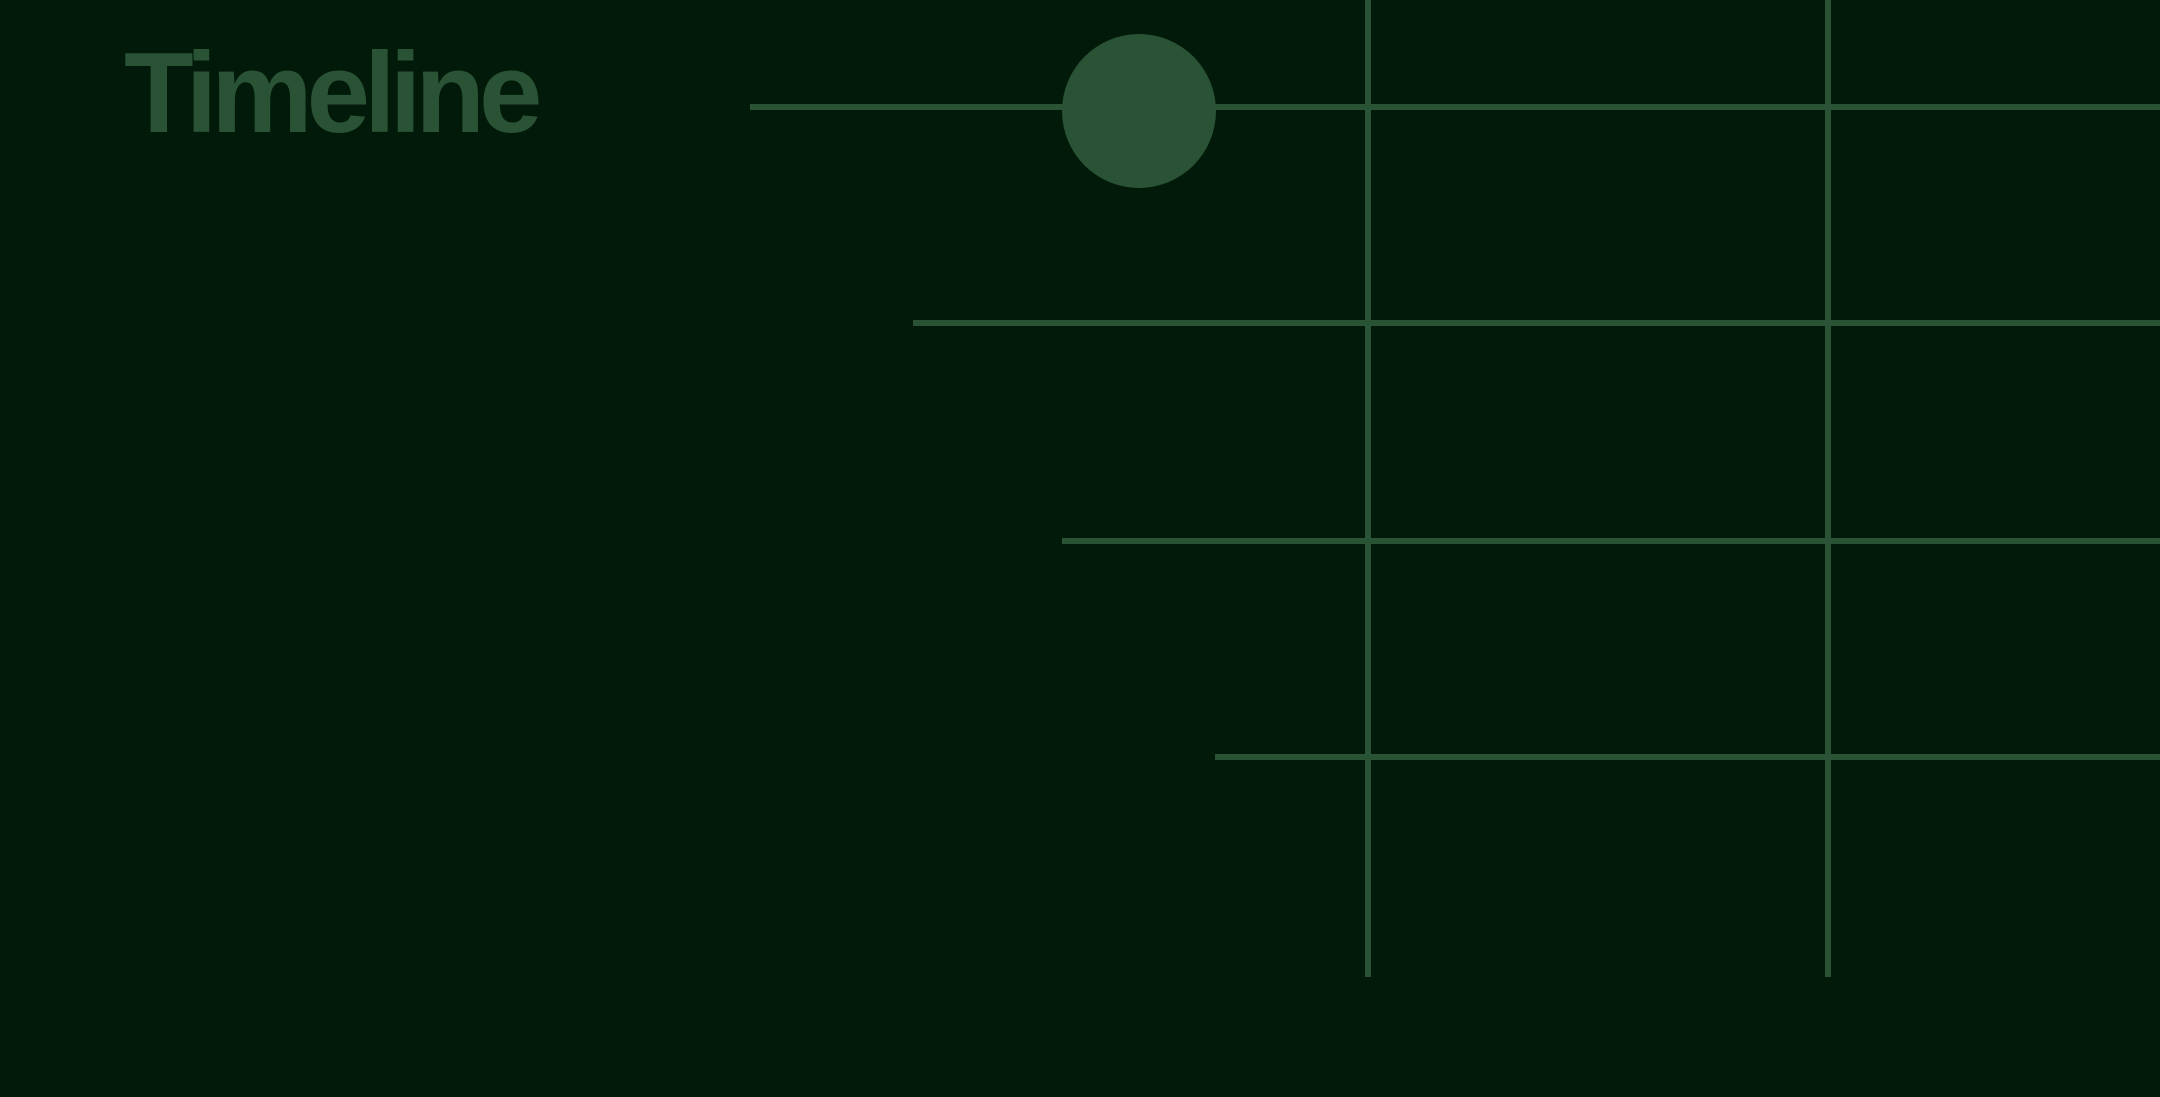  Describe the element at coordinates (333, 93) in the screenshot. I see `page-title: Timeline` at that location.